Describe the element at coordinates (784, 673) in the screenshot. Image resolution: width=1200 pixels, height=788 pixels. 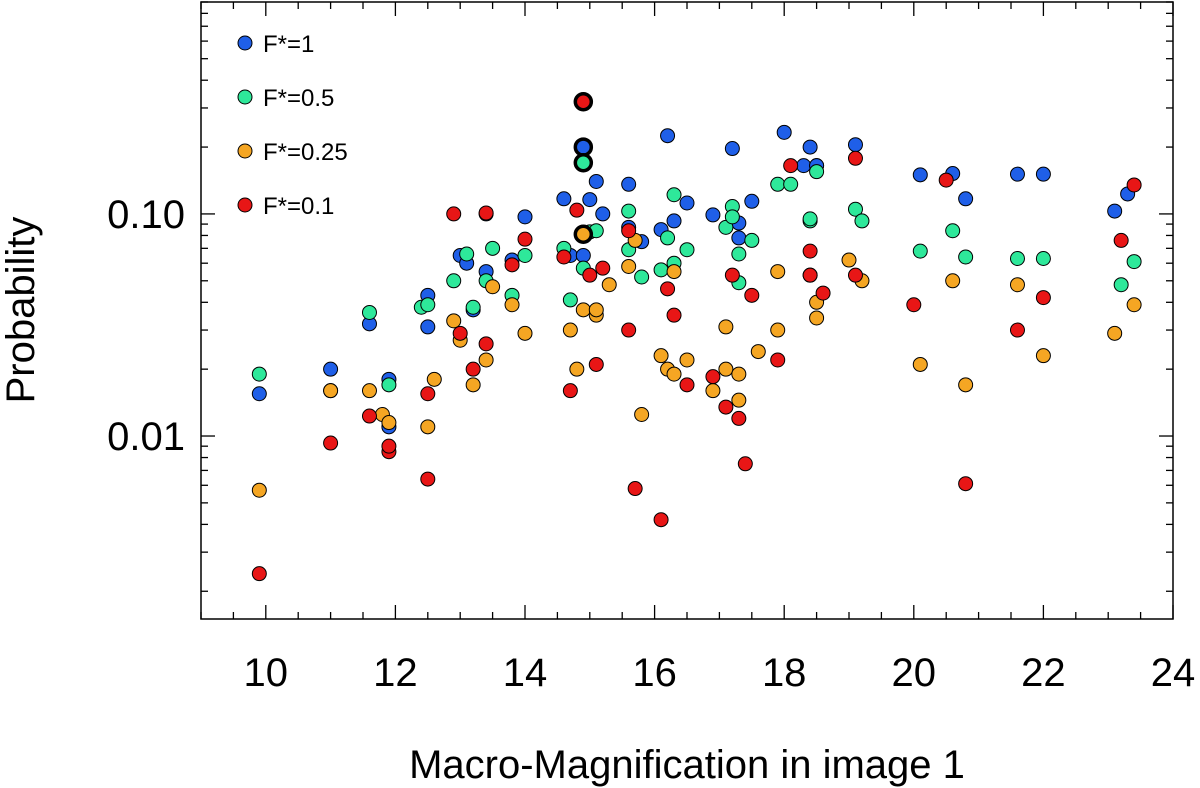
I see `x-tick-label: 18` at that location.